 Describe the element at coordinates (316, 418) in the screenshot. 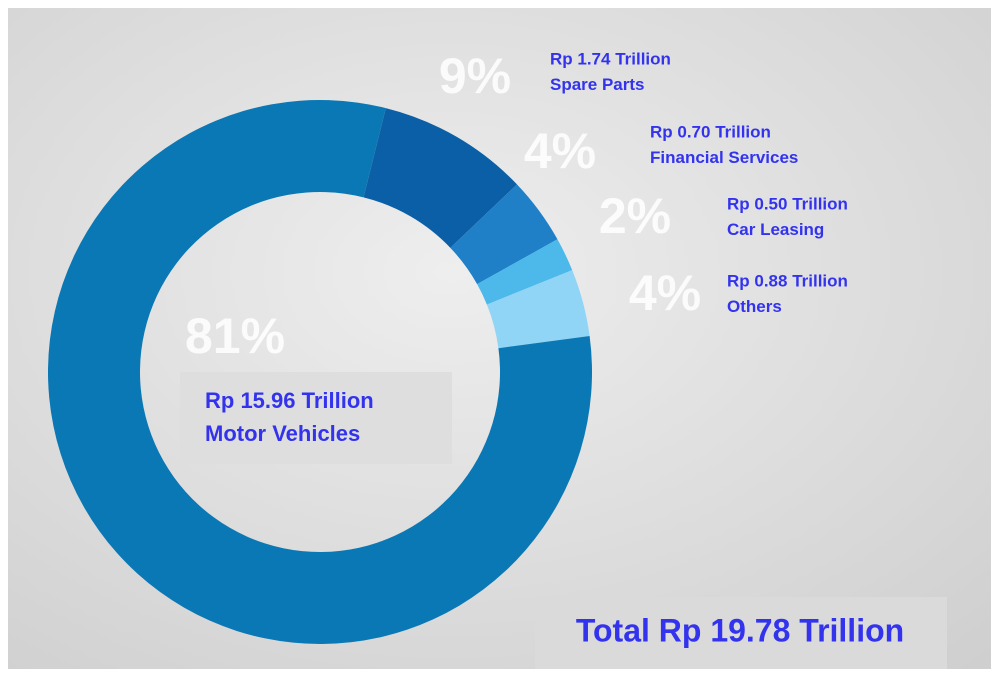

I see `label-box` at that location.